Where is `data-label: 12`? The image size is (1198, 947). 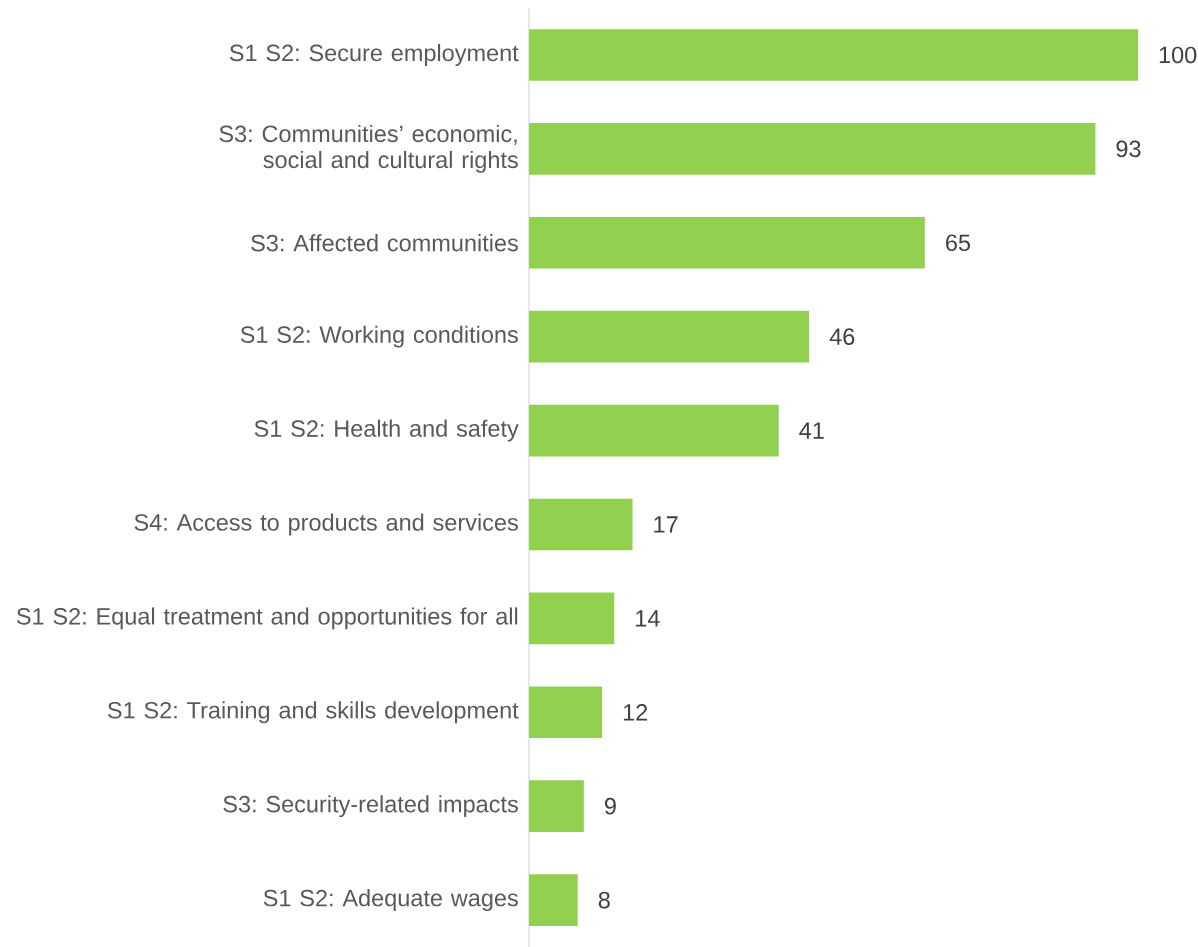 data-label: 12 is located at coordinates (635, 712).